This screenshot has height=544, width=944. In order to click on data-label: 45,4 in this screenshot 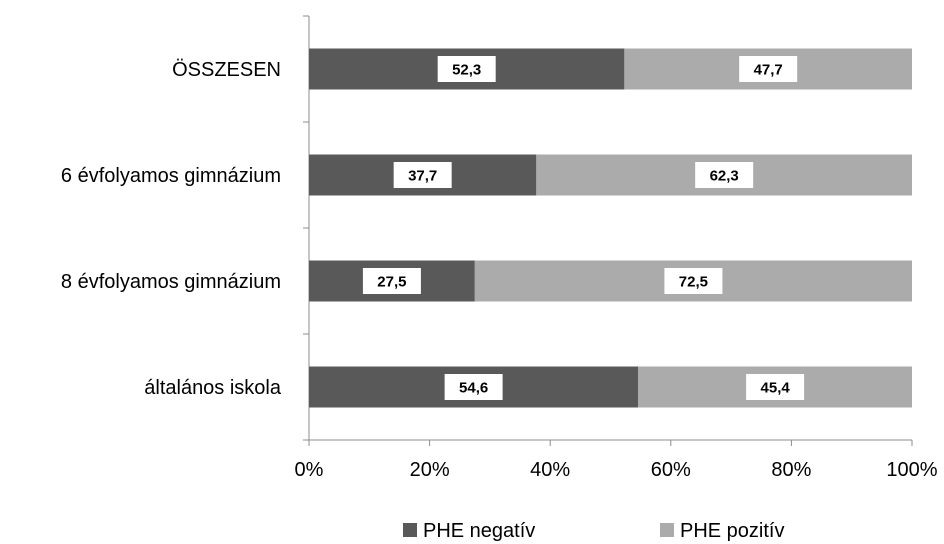, I will do `click(776, 388)`.